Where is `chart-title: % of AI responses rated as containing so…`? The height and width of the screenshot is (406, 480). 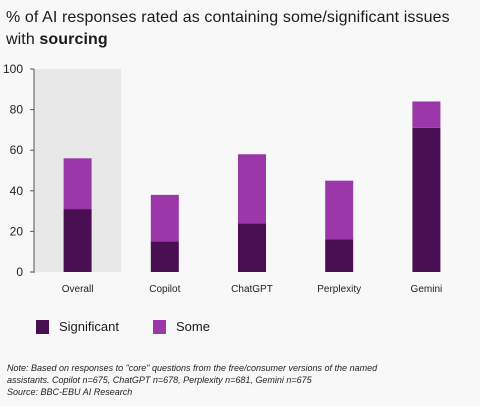 chart-title: % of AI responses rated as containing so… is located at coordinates (241, 29).